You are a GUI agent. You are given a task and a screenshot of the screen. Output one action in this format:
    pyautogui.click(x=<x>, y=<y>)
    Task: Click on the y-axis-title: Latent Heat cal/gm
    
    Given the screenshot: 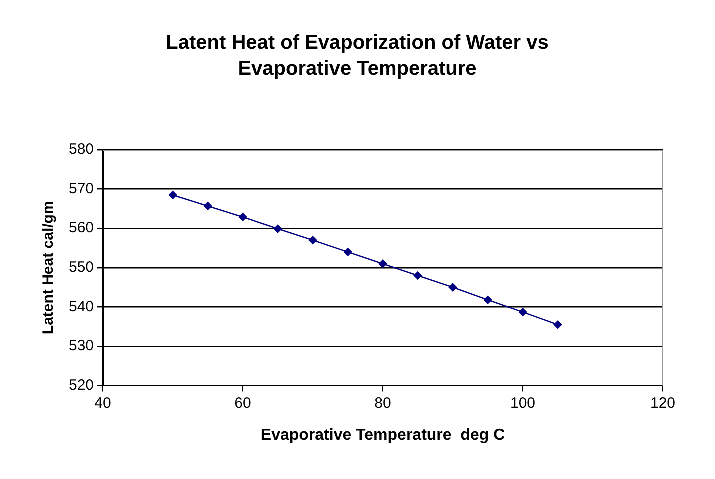 What is the action you would take?
    pyautogui.click(x=49, y=268)
    